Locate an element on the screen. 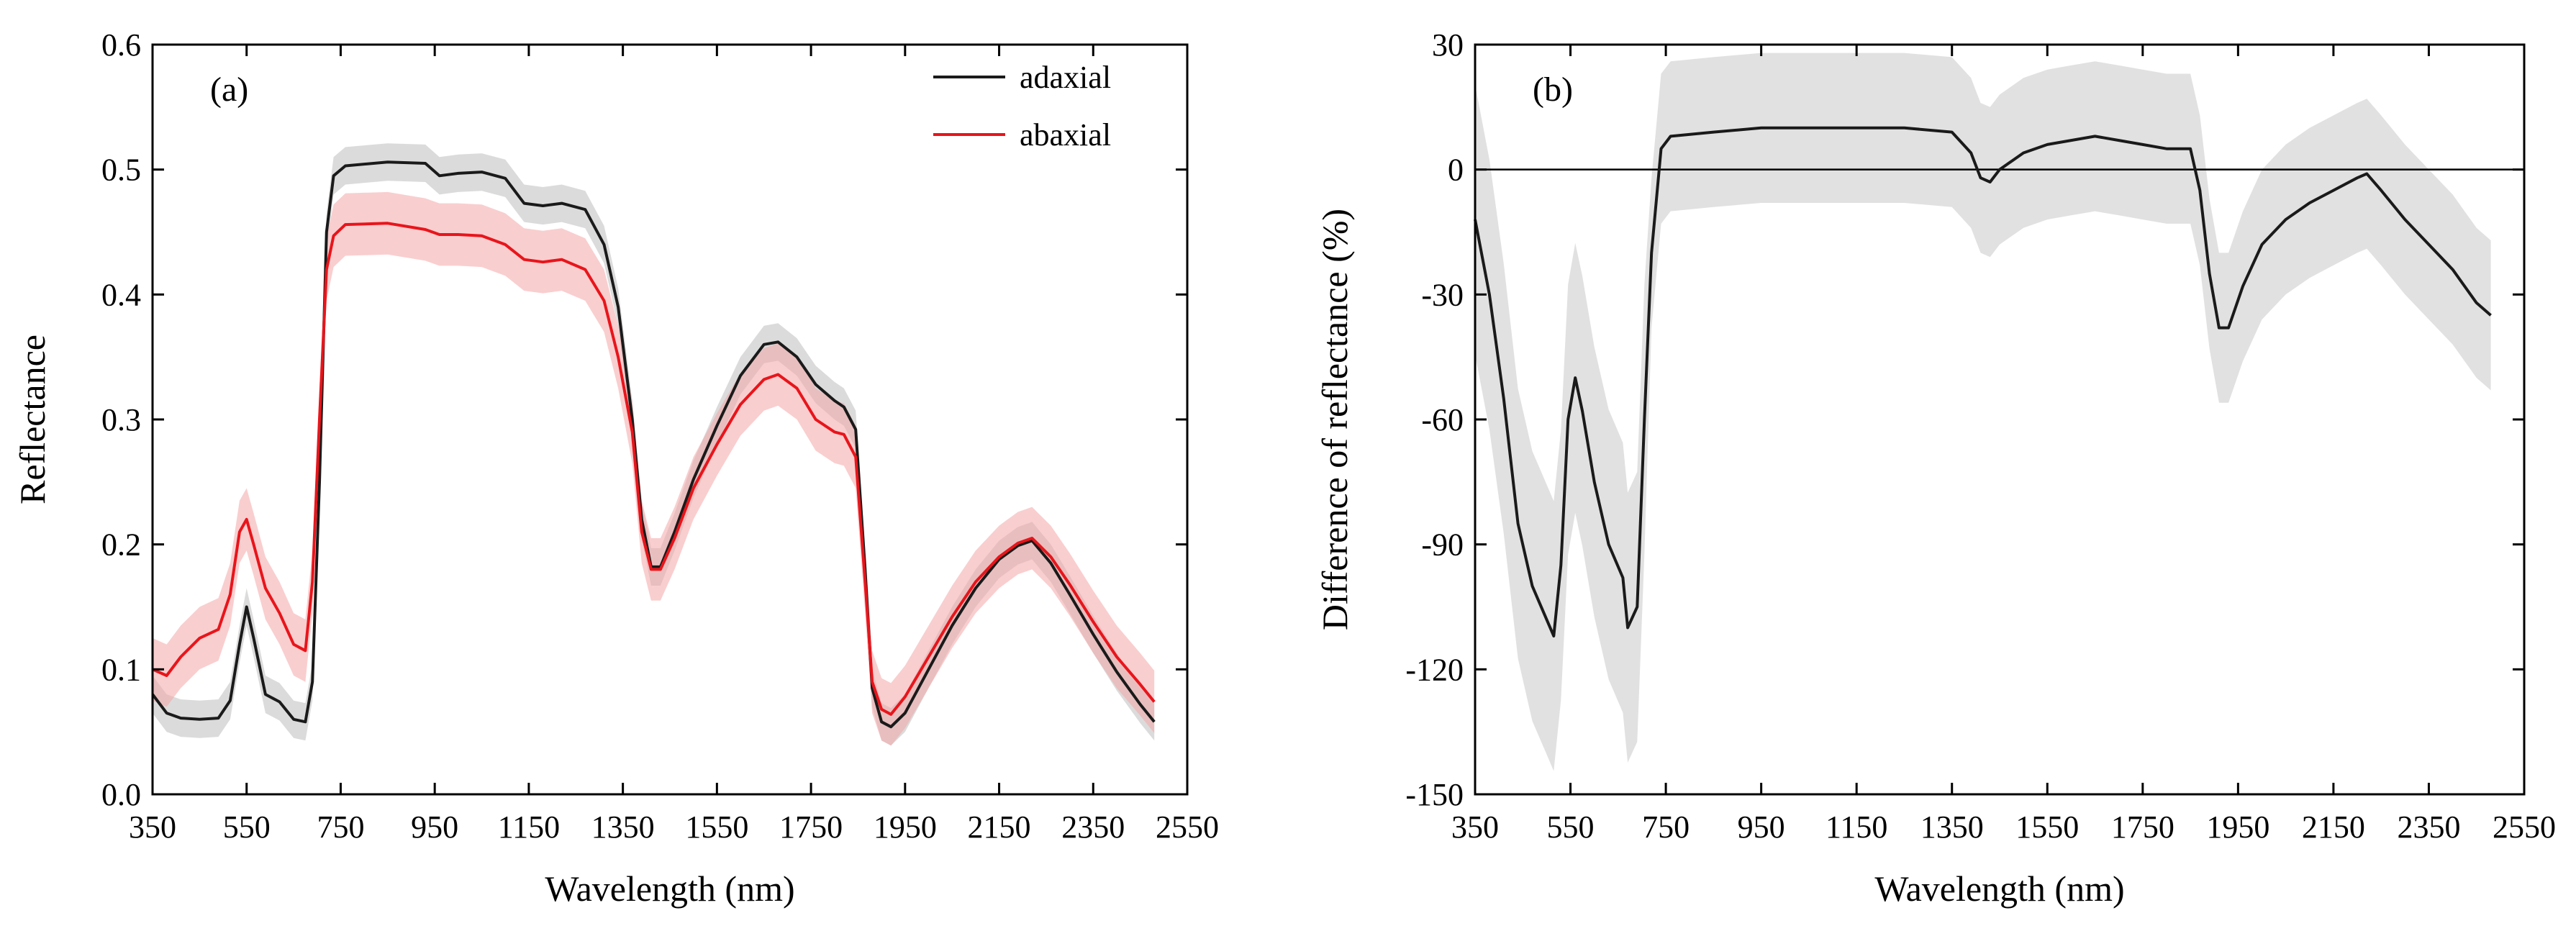  y-tick-label: -60 is located at coordinates (1442, 419).